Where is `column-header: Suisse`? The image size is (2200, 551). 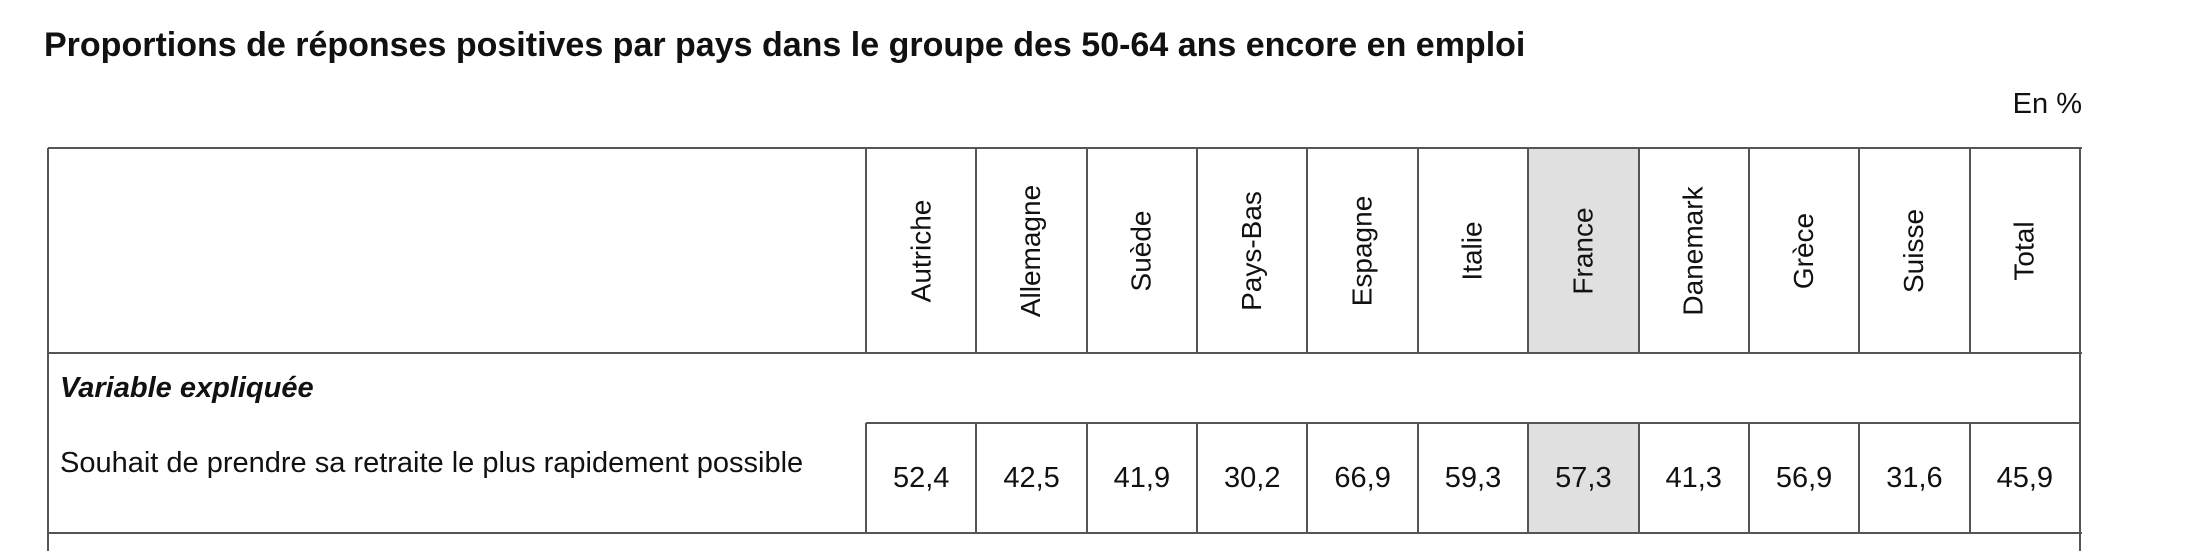 column-header: Suisse is located at coordinates (1914, 250).